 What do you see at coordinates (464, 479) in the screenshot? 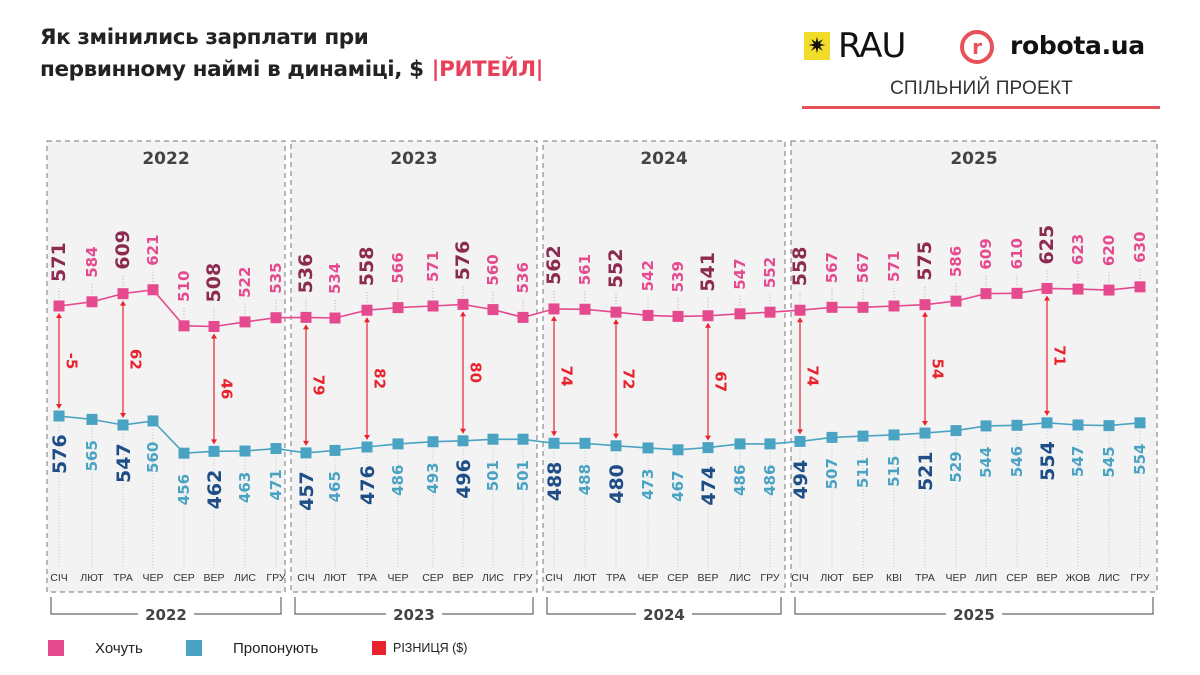
I see `offer-value-label: 496` at bounding box center [464, 479].